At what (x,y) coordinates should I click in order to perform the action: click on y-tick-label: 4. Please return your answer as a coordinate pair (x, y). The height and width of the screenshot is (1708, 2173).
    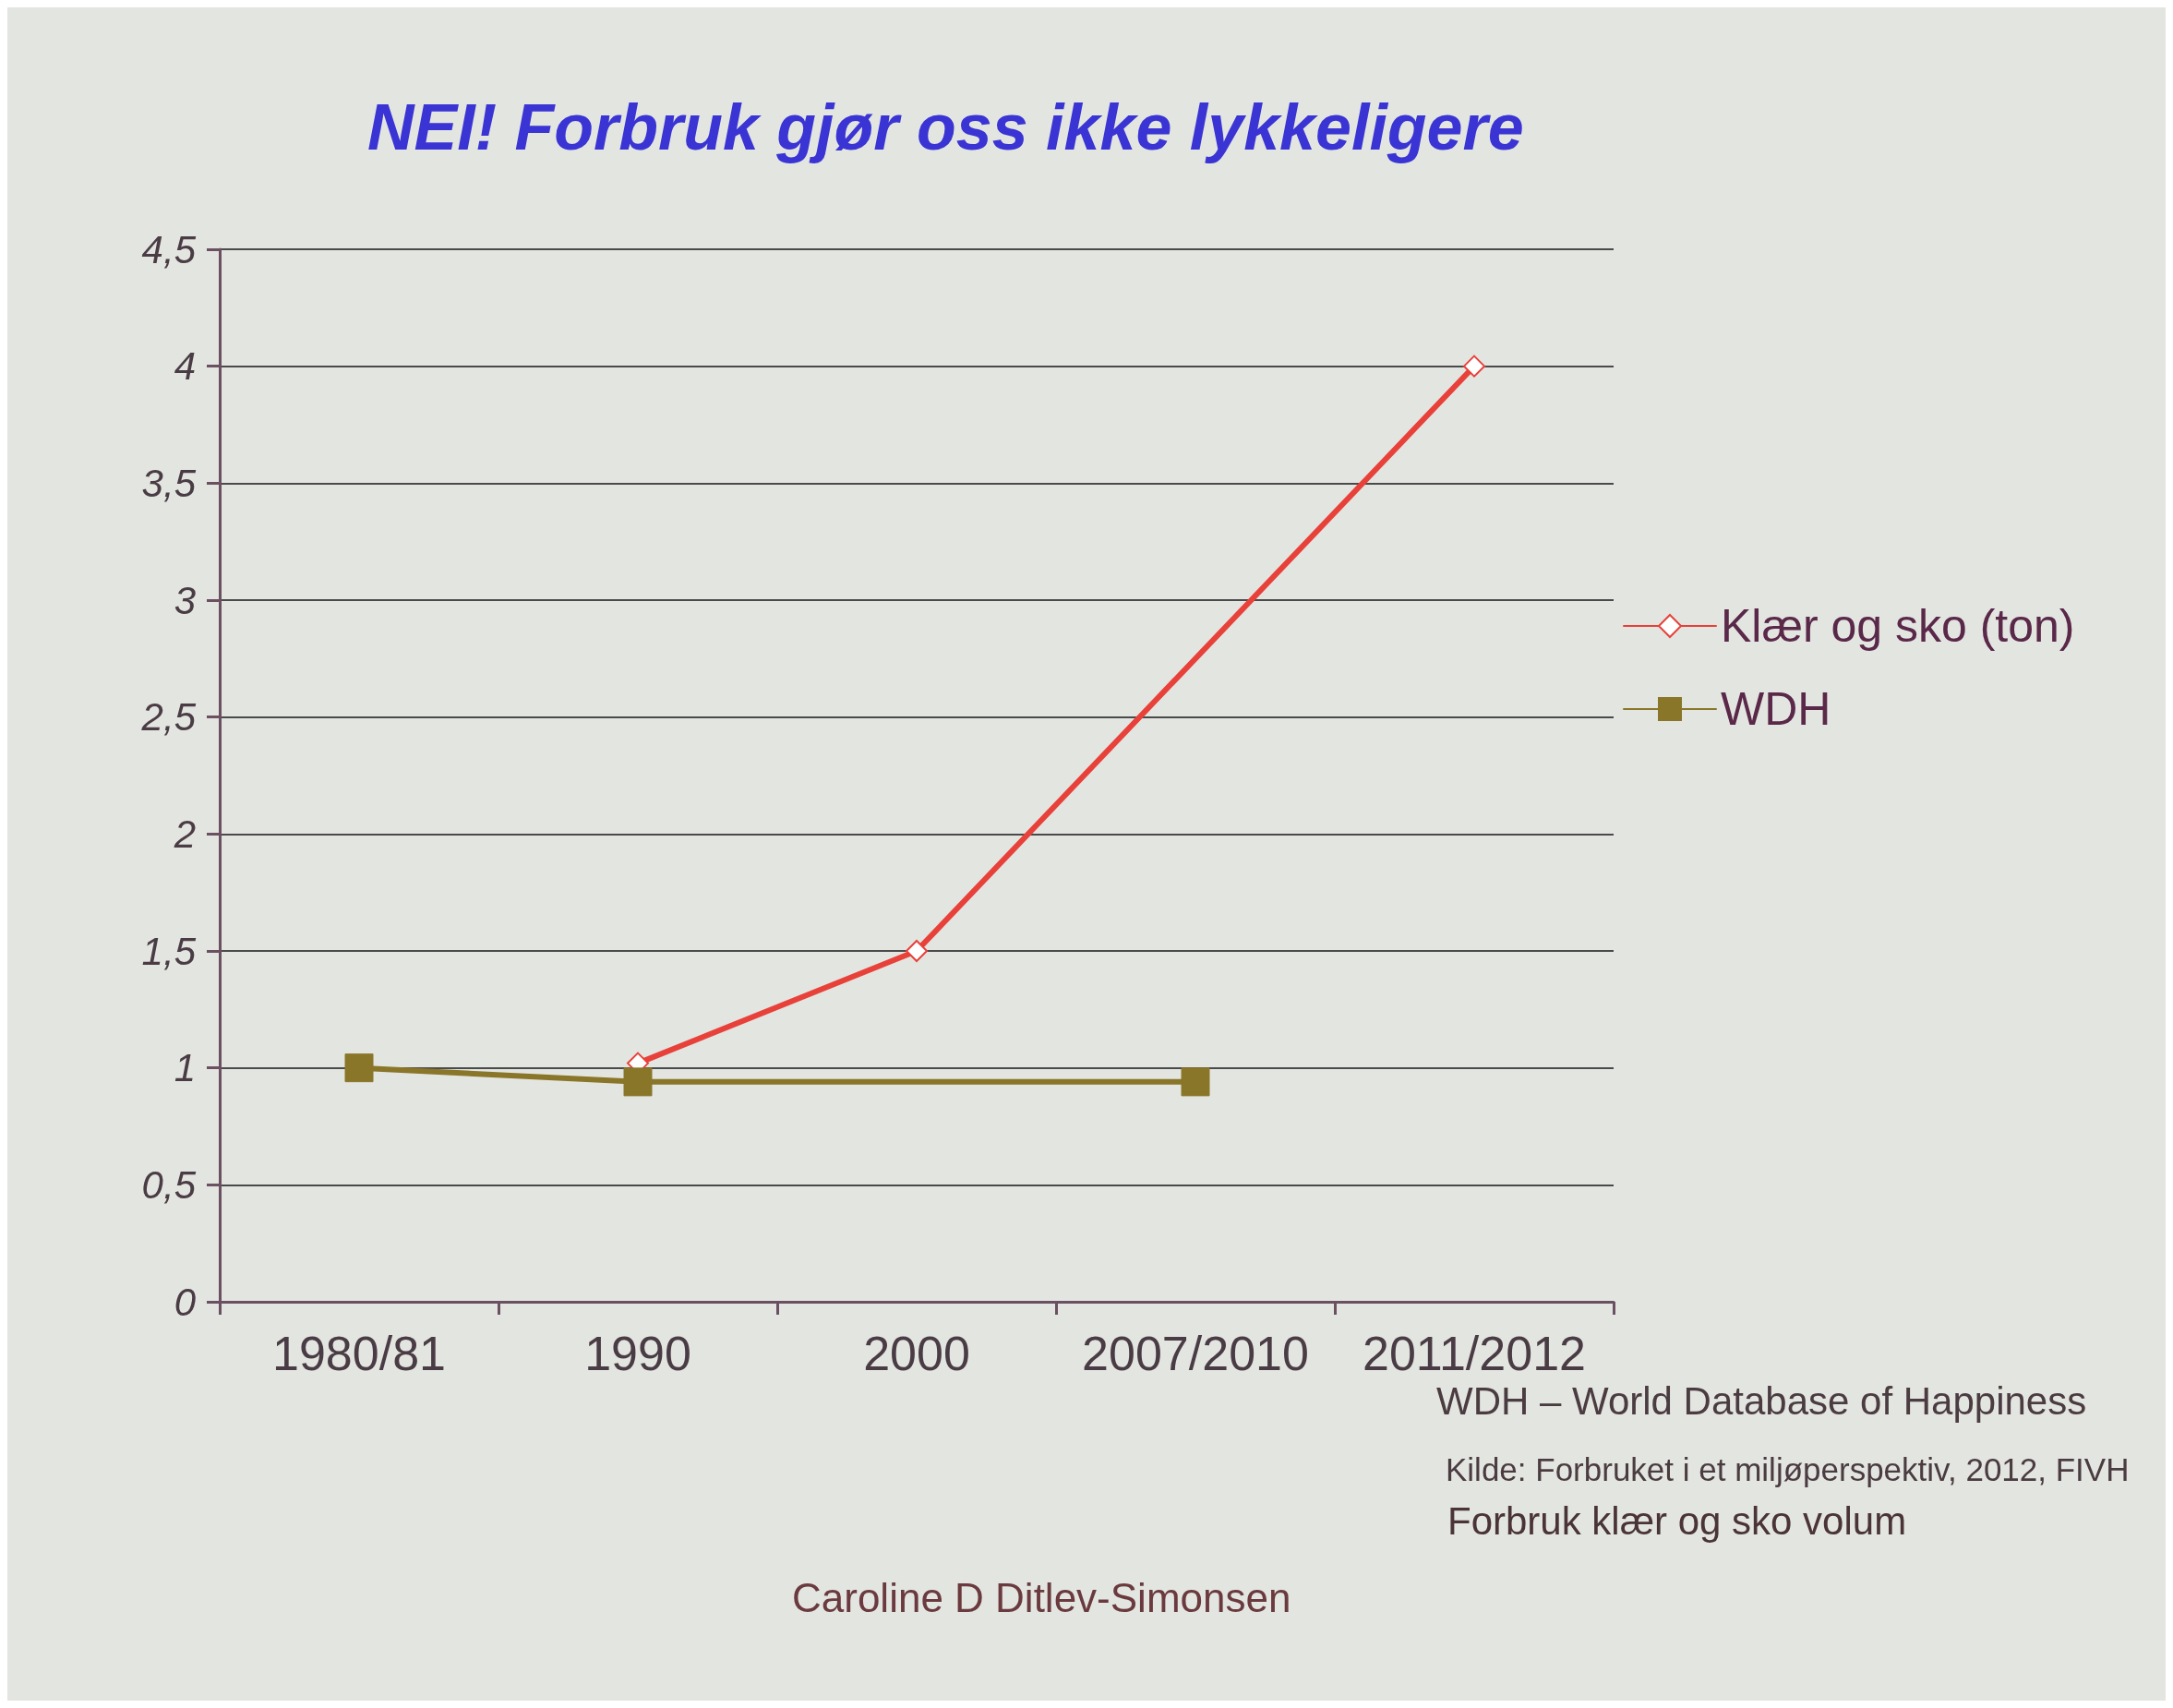
    Looking at the image, I should click on (185, 366).